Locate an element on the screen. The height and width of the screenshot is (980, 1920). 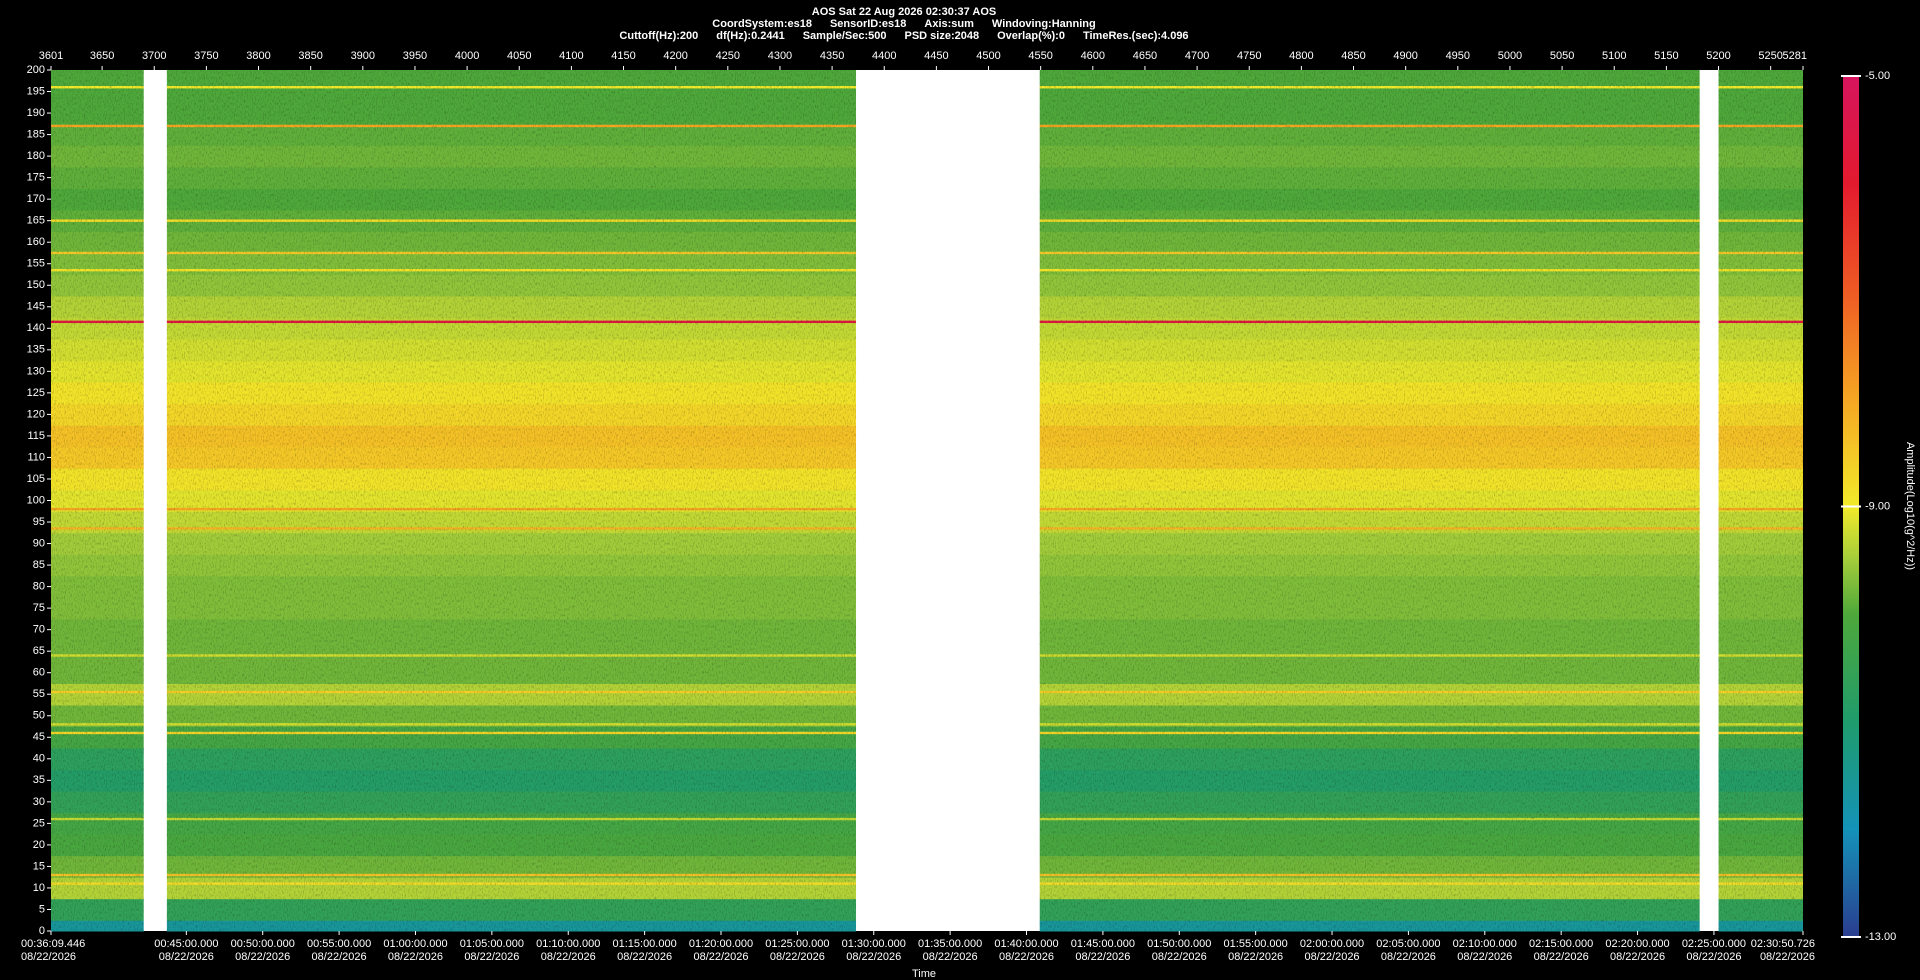
x2-tick-label: 01:30:00.000 is located at coordinates (874, 944).